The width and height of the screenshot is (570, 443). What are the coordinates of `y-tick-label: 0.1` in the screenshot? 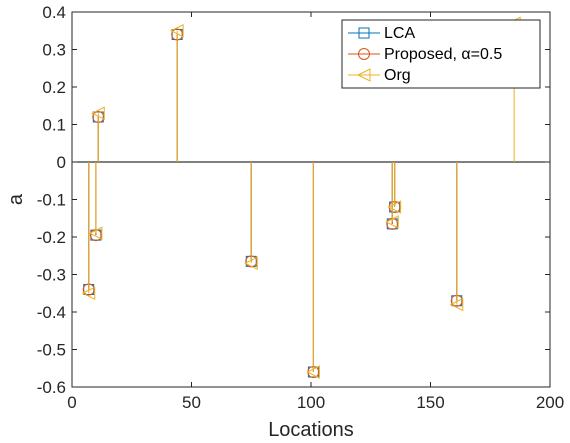 It's located at (54, 125).